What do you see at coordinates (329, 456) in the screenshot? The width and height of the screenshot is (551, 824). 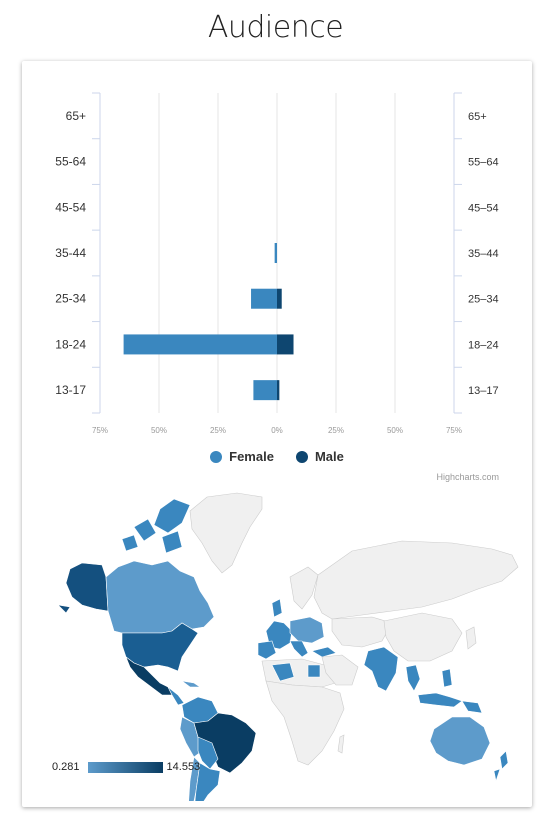 I see `legend-label-male: Male` at bounding box center [329, 456].